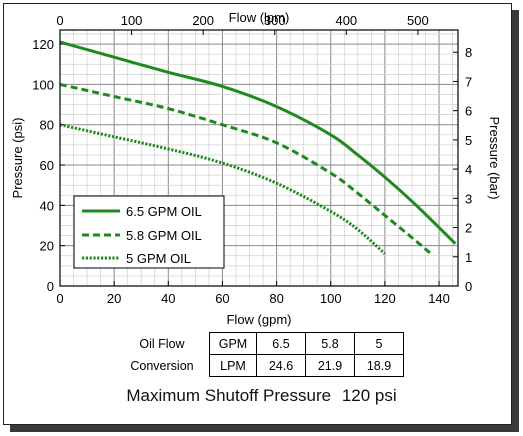  What do you see at coordinates (468, 198) in the screenshot?
I see `y-right-tick-label: 3` at bounding box center [468, 198].